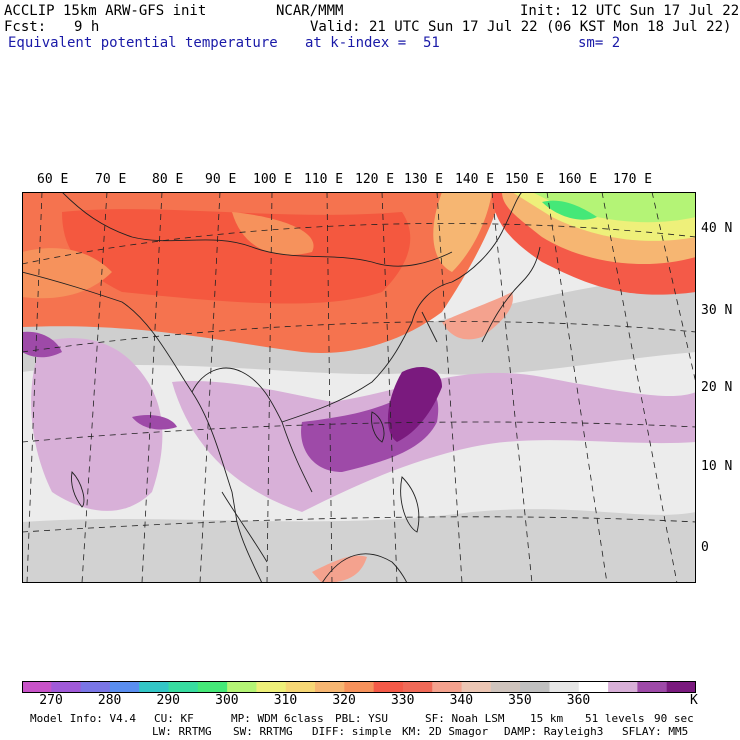  What do you see at coordinates (324, 179) in the screenshot?
I see `lon-label: 110 E` at bounding box center [324, 179].